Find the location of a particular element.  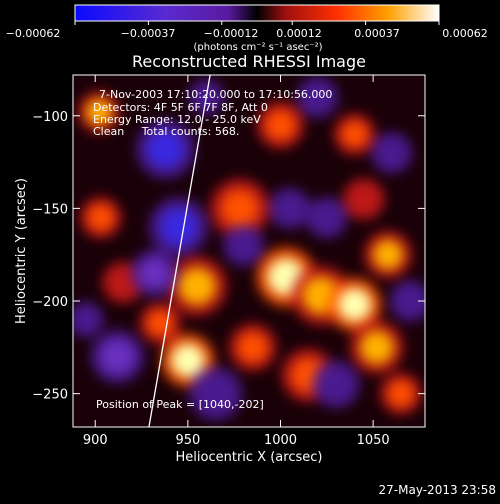

x-axis-label: Heliocentric X (arcsec) is located at coordinates (249, 457).